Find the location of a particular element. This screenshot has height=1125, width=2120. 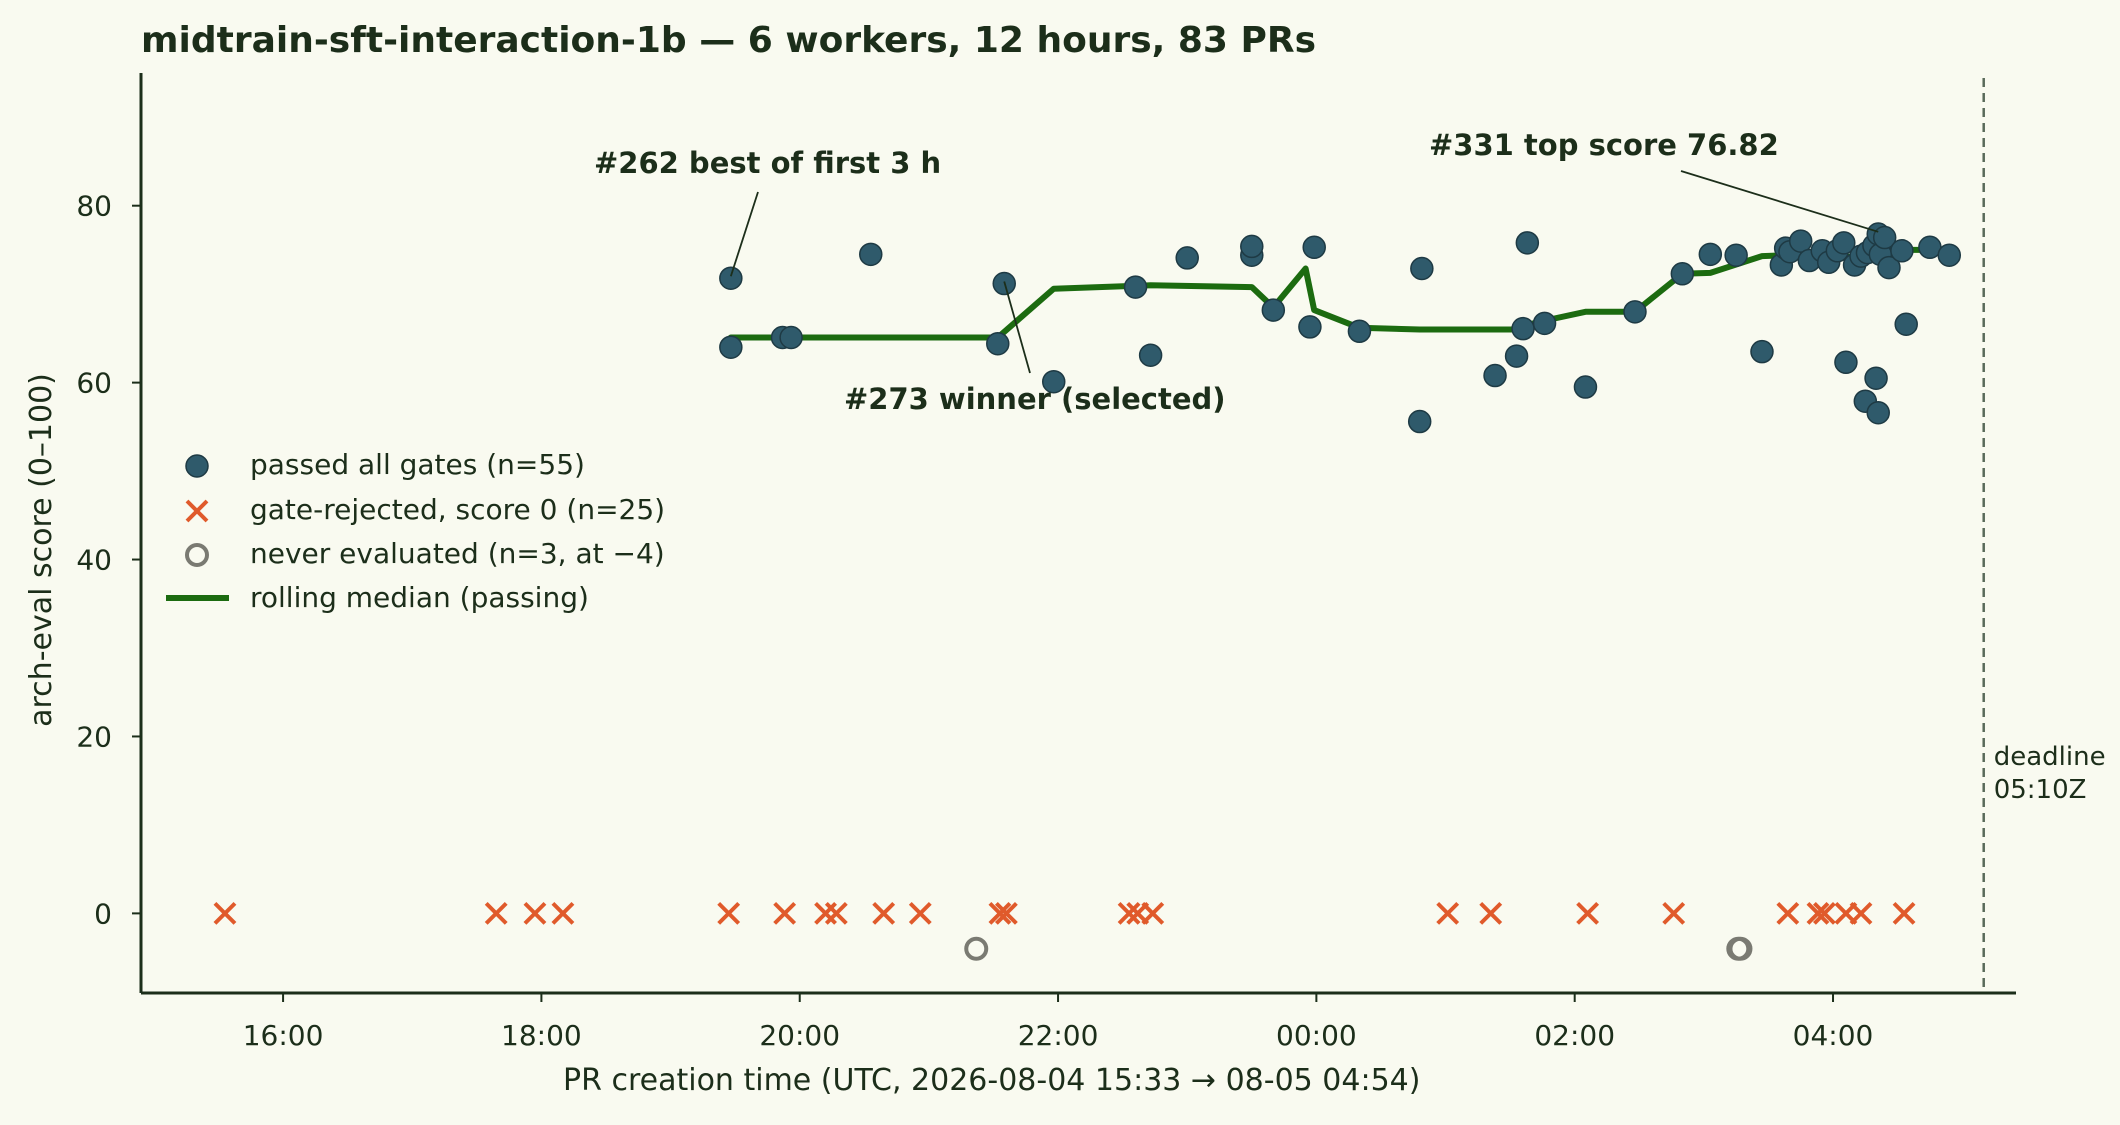

y-tick-label: 40 is located at coordinates (94, 560).